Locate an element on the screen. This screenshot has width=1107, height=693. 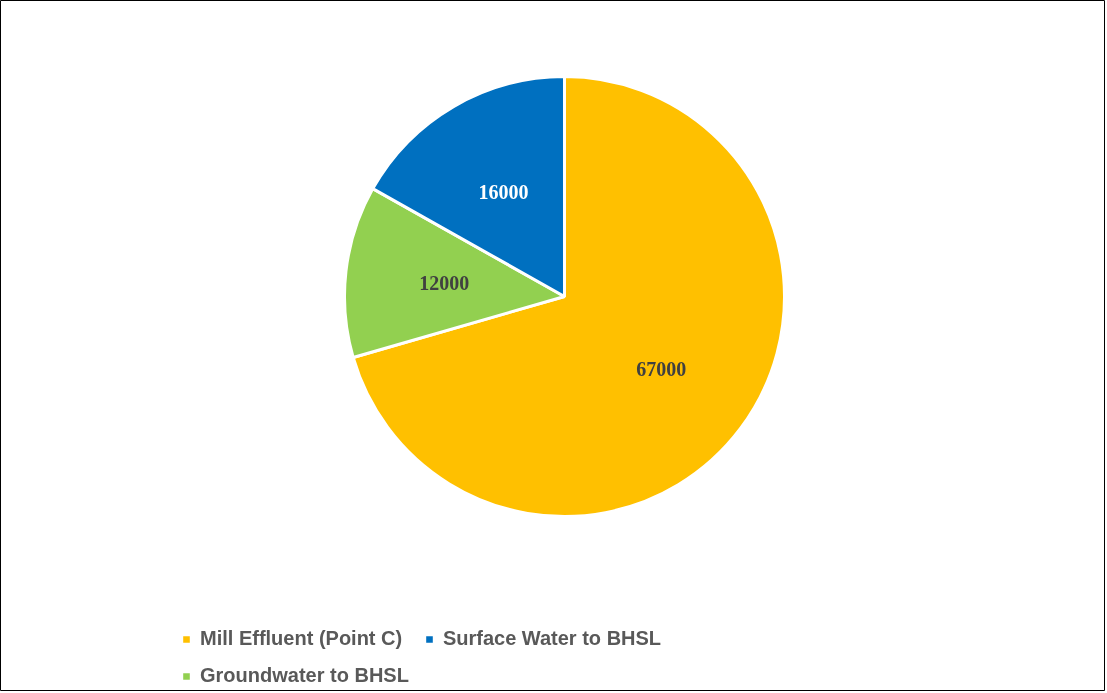
data-label: 12000 is located at coordinates (444, 282).